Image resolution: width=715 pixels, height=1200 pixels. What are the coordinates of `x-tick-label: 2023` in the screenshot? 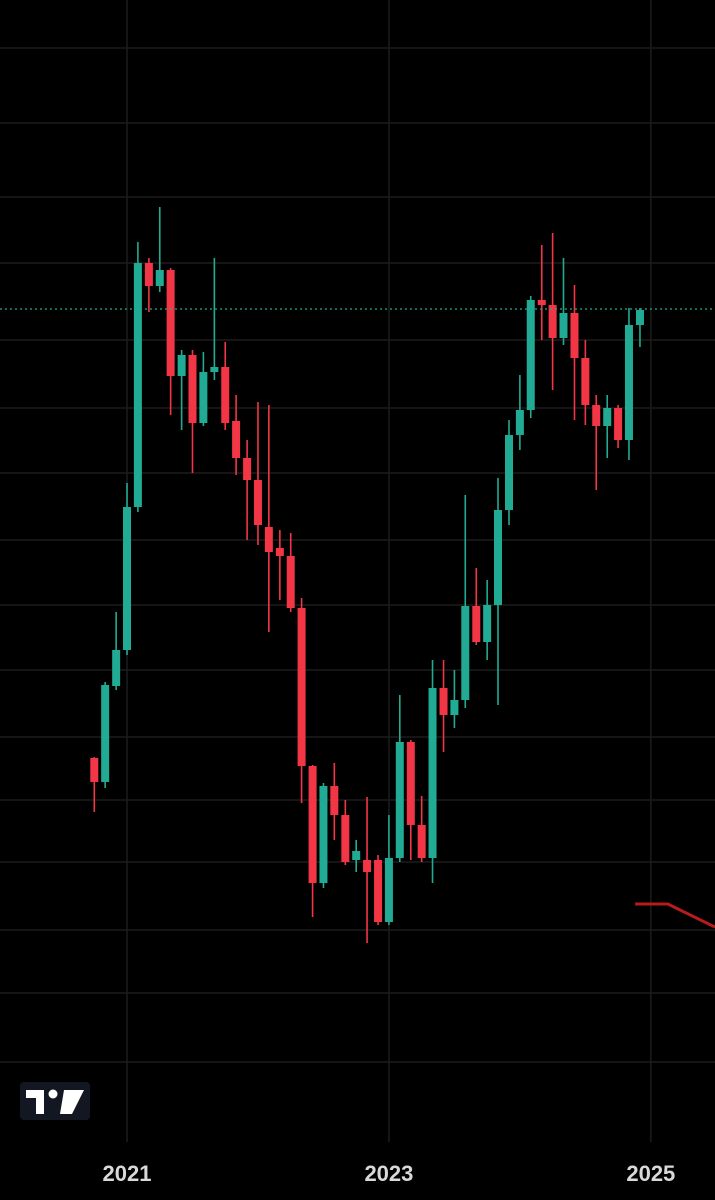 It's located at (388, 1173).